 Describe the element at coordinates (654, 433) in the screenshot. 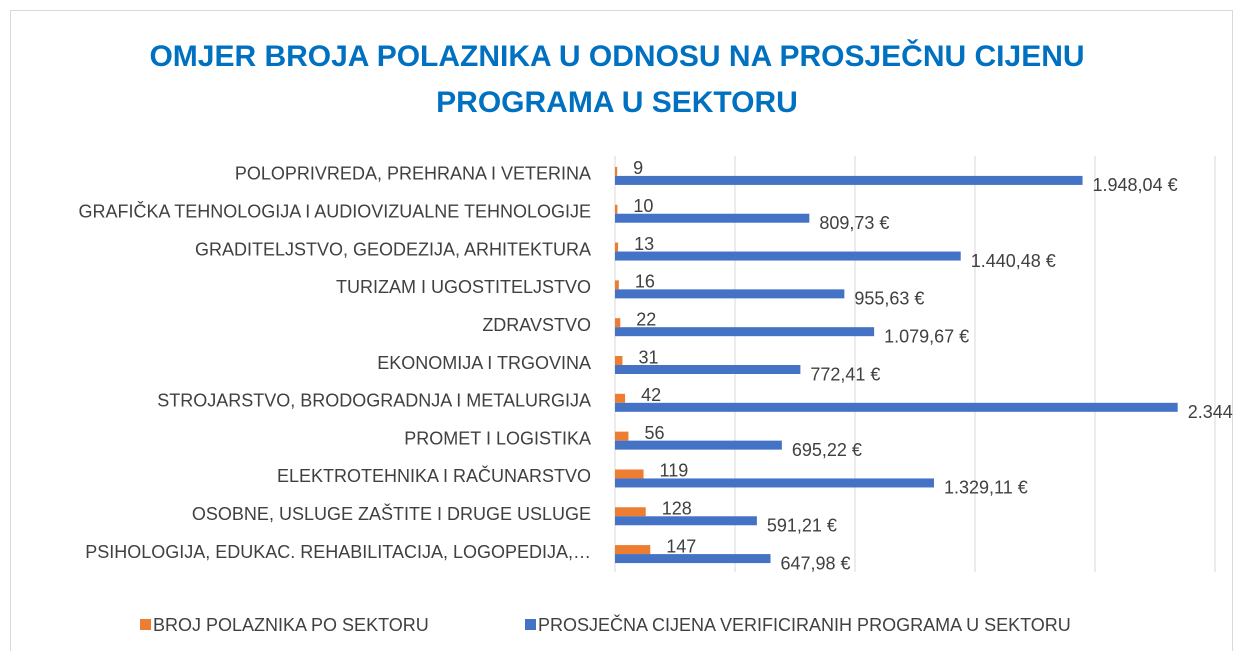

I see `data-label: 56` at that location.